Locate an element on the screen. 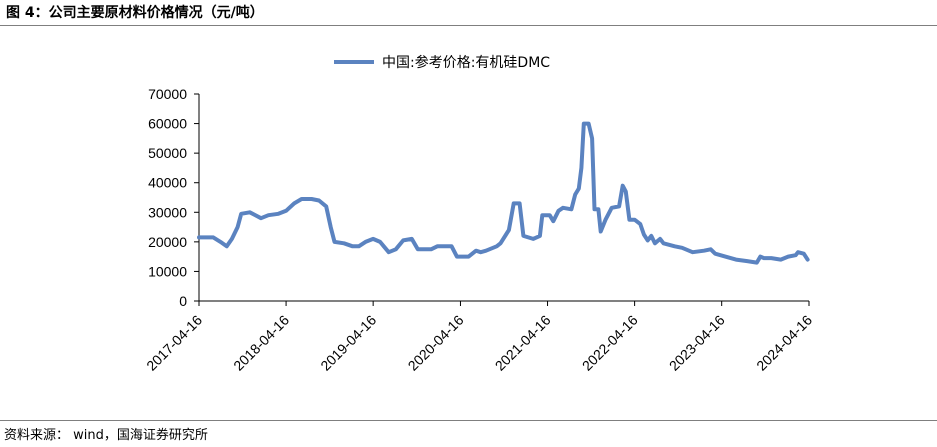 This screenshot has height=447, width=937. x-tick-label: 2017-04-16 is located at coordinates (174, 343).